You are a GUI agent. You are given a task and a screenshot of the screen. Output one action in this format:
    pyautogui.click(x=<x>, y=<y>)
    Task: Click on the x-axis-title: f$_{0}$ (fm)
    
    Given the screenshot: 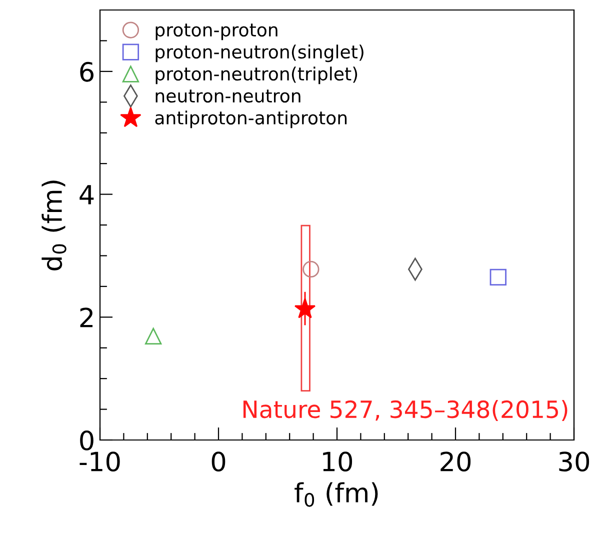 What is the action you would take?
    pyautogui.click(x=336, y=494)
    